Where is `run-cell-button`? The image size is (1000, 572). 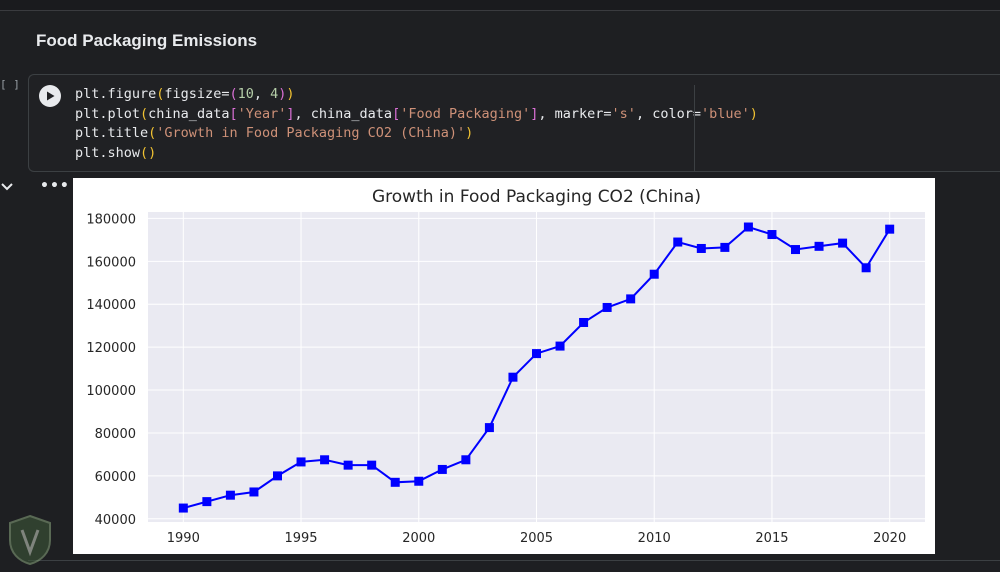 run-cell-button is located at coordinates (50, 96).